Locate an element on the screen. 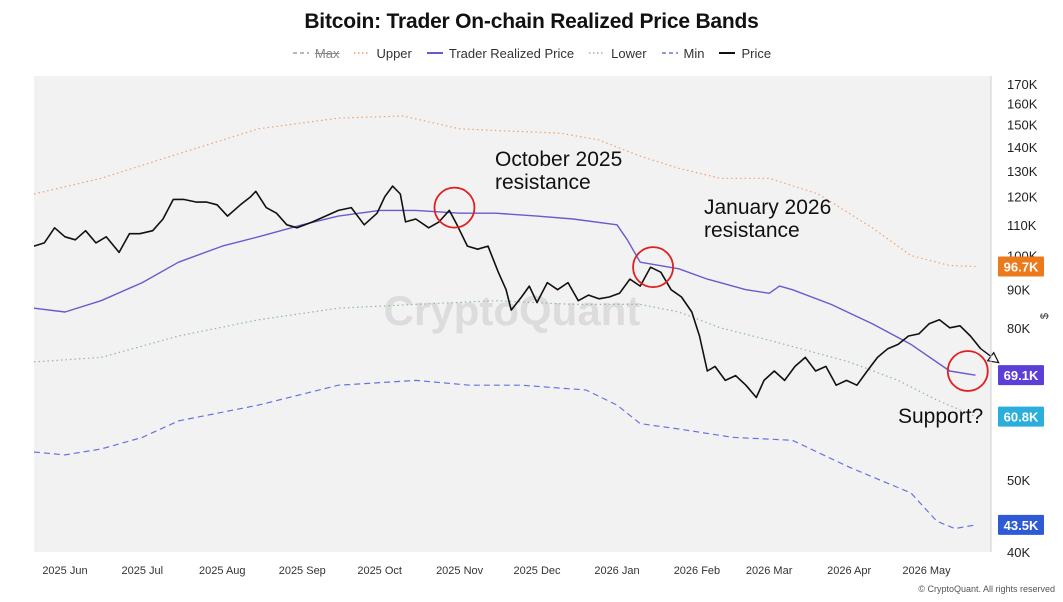  x-tick-2025-dec: 2025 Dec is located at coordinates (537, 571).